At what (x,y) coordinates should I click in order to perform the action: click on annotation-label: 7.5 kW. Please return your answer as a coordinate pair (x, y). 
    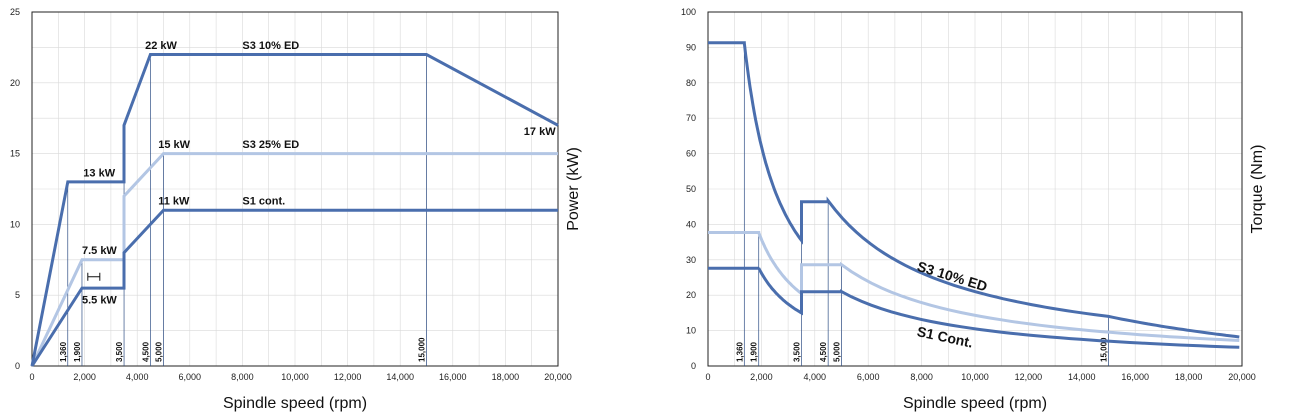
    Looking at the image, I should click on (99, 251).